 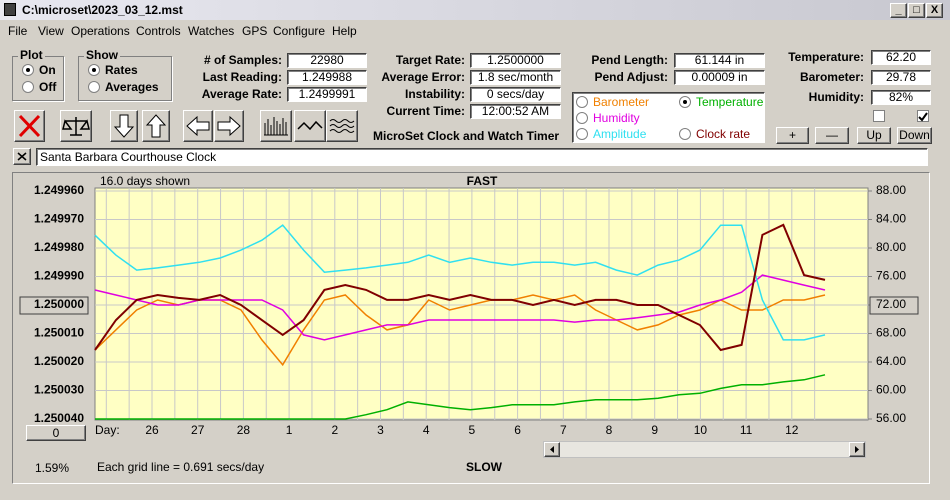 I want to click on field-label: Current Time:, so click(x=425, y=111).